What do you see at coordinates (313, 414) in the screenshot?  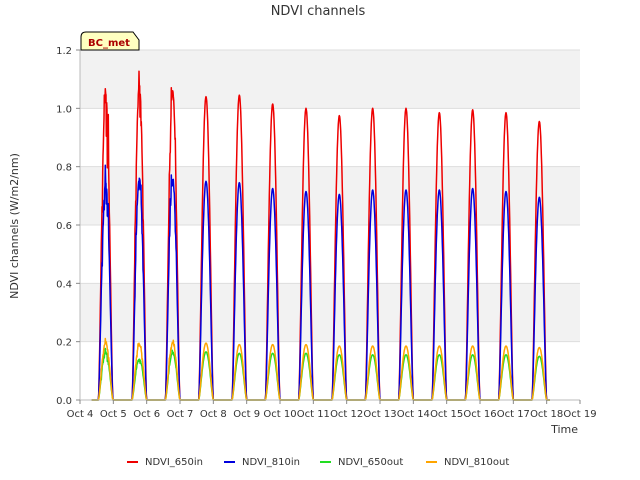 I see `x-tick-label: Oct 11` at bounding box center [313, 414].